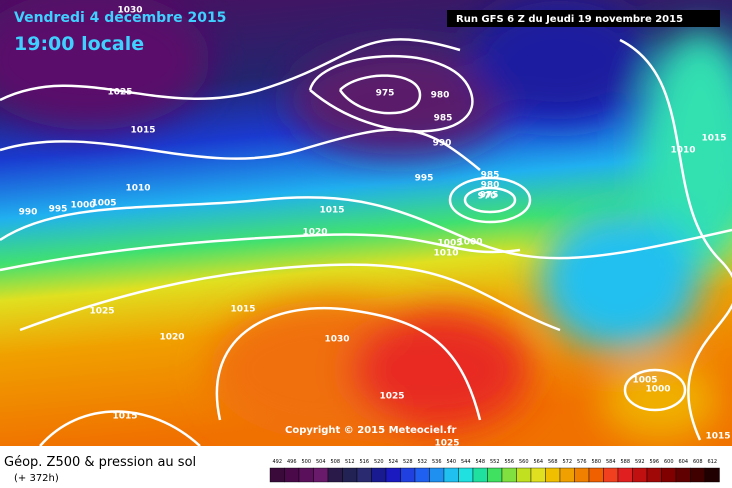  Describe the element at coordinates (654, 462) in the screenshot. I see `legend-label: 596` at that location.